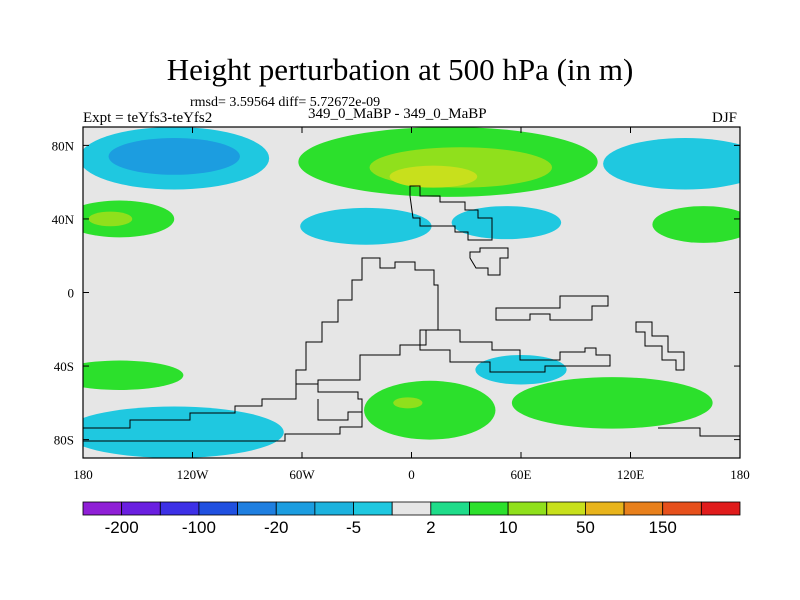 The height and width of the screenshot is (600, 800). I want to click on coastline-antarctica, so click(223, 412).